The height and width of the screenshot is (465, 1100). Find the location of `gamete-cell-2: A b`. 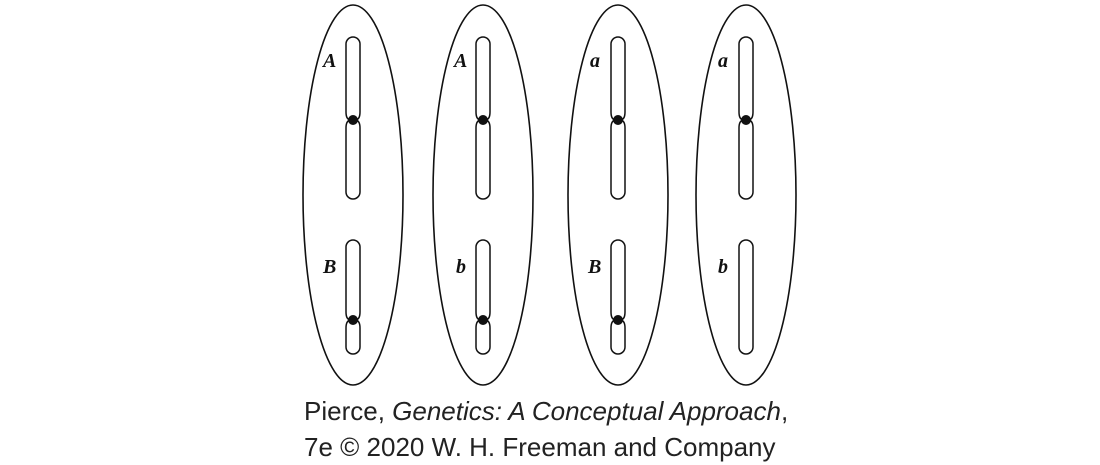

gamete-cell-2: A b is located at coordinates (483, 195).